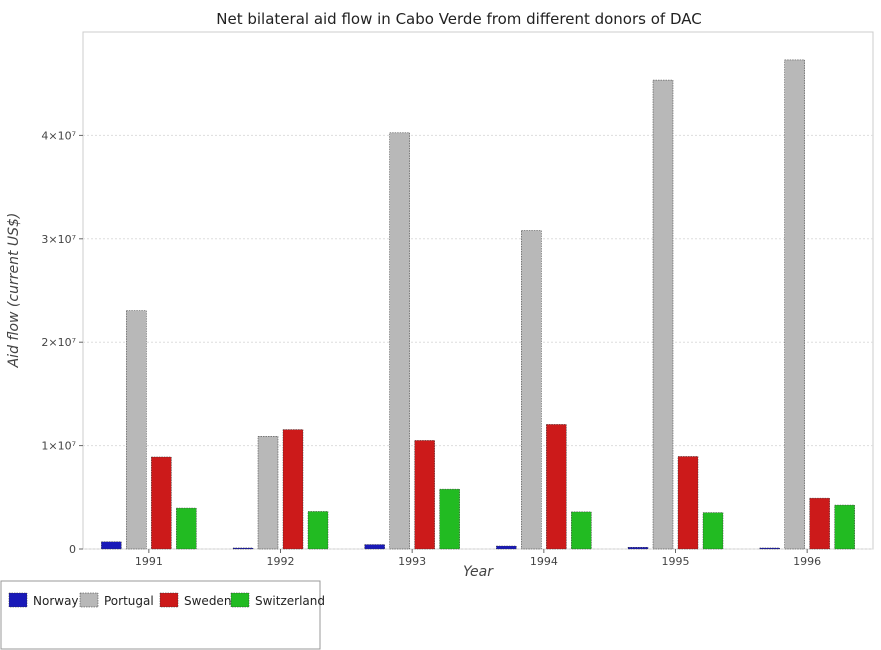  I want to click on y-tick-label: 4×10⁷, so click(58, 135).